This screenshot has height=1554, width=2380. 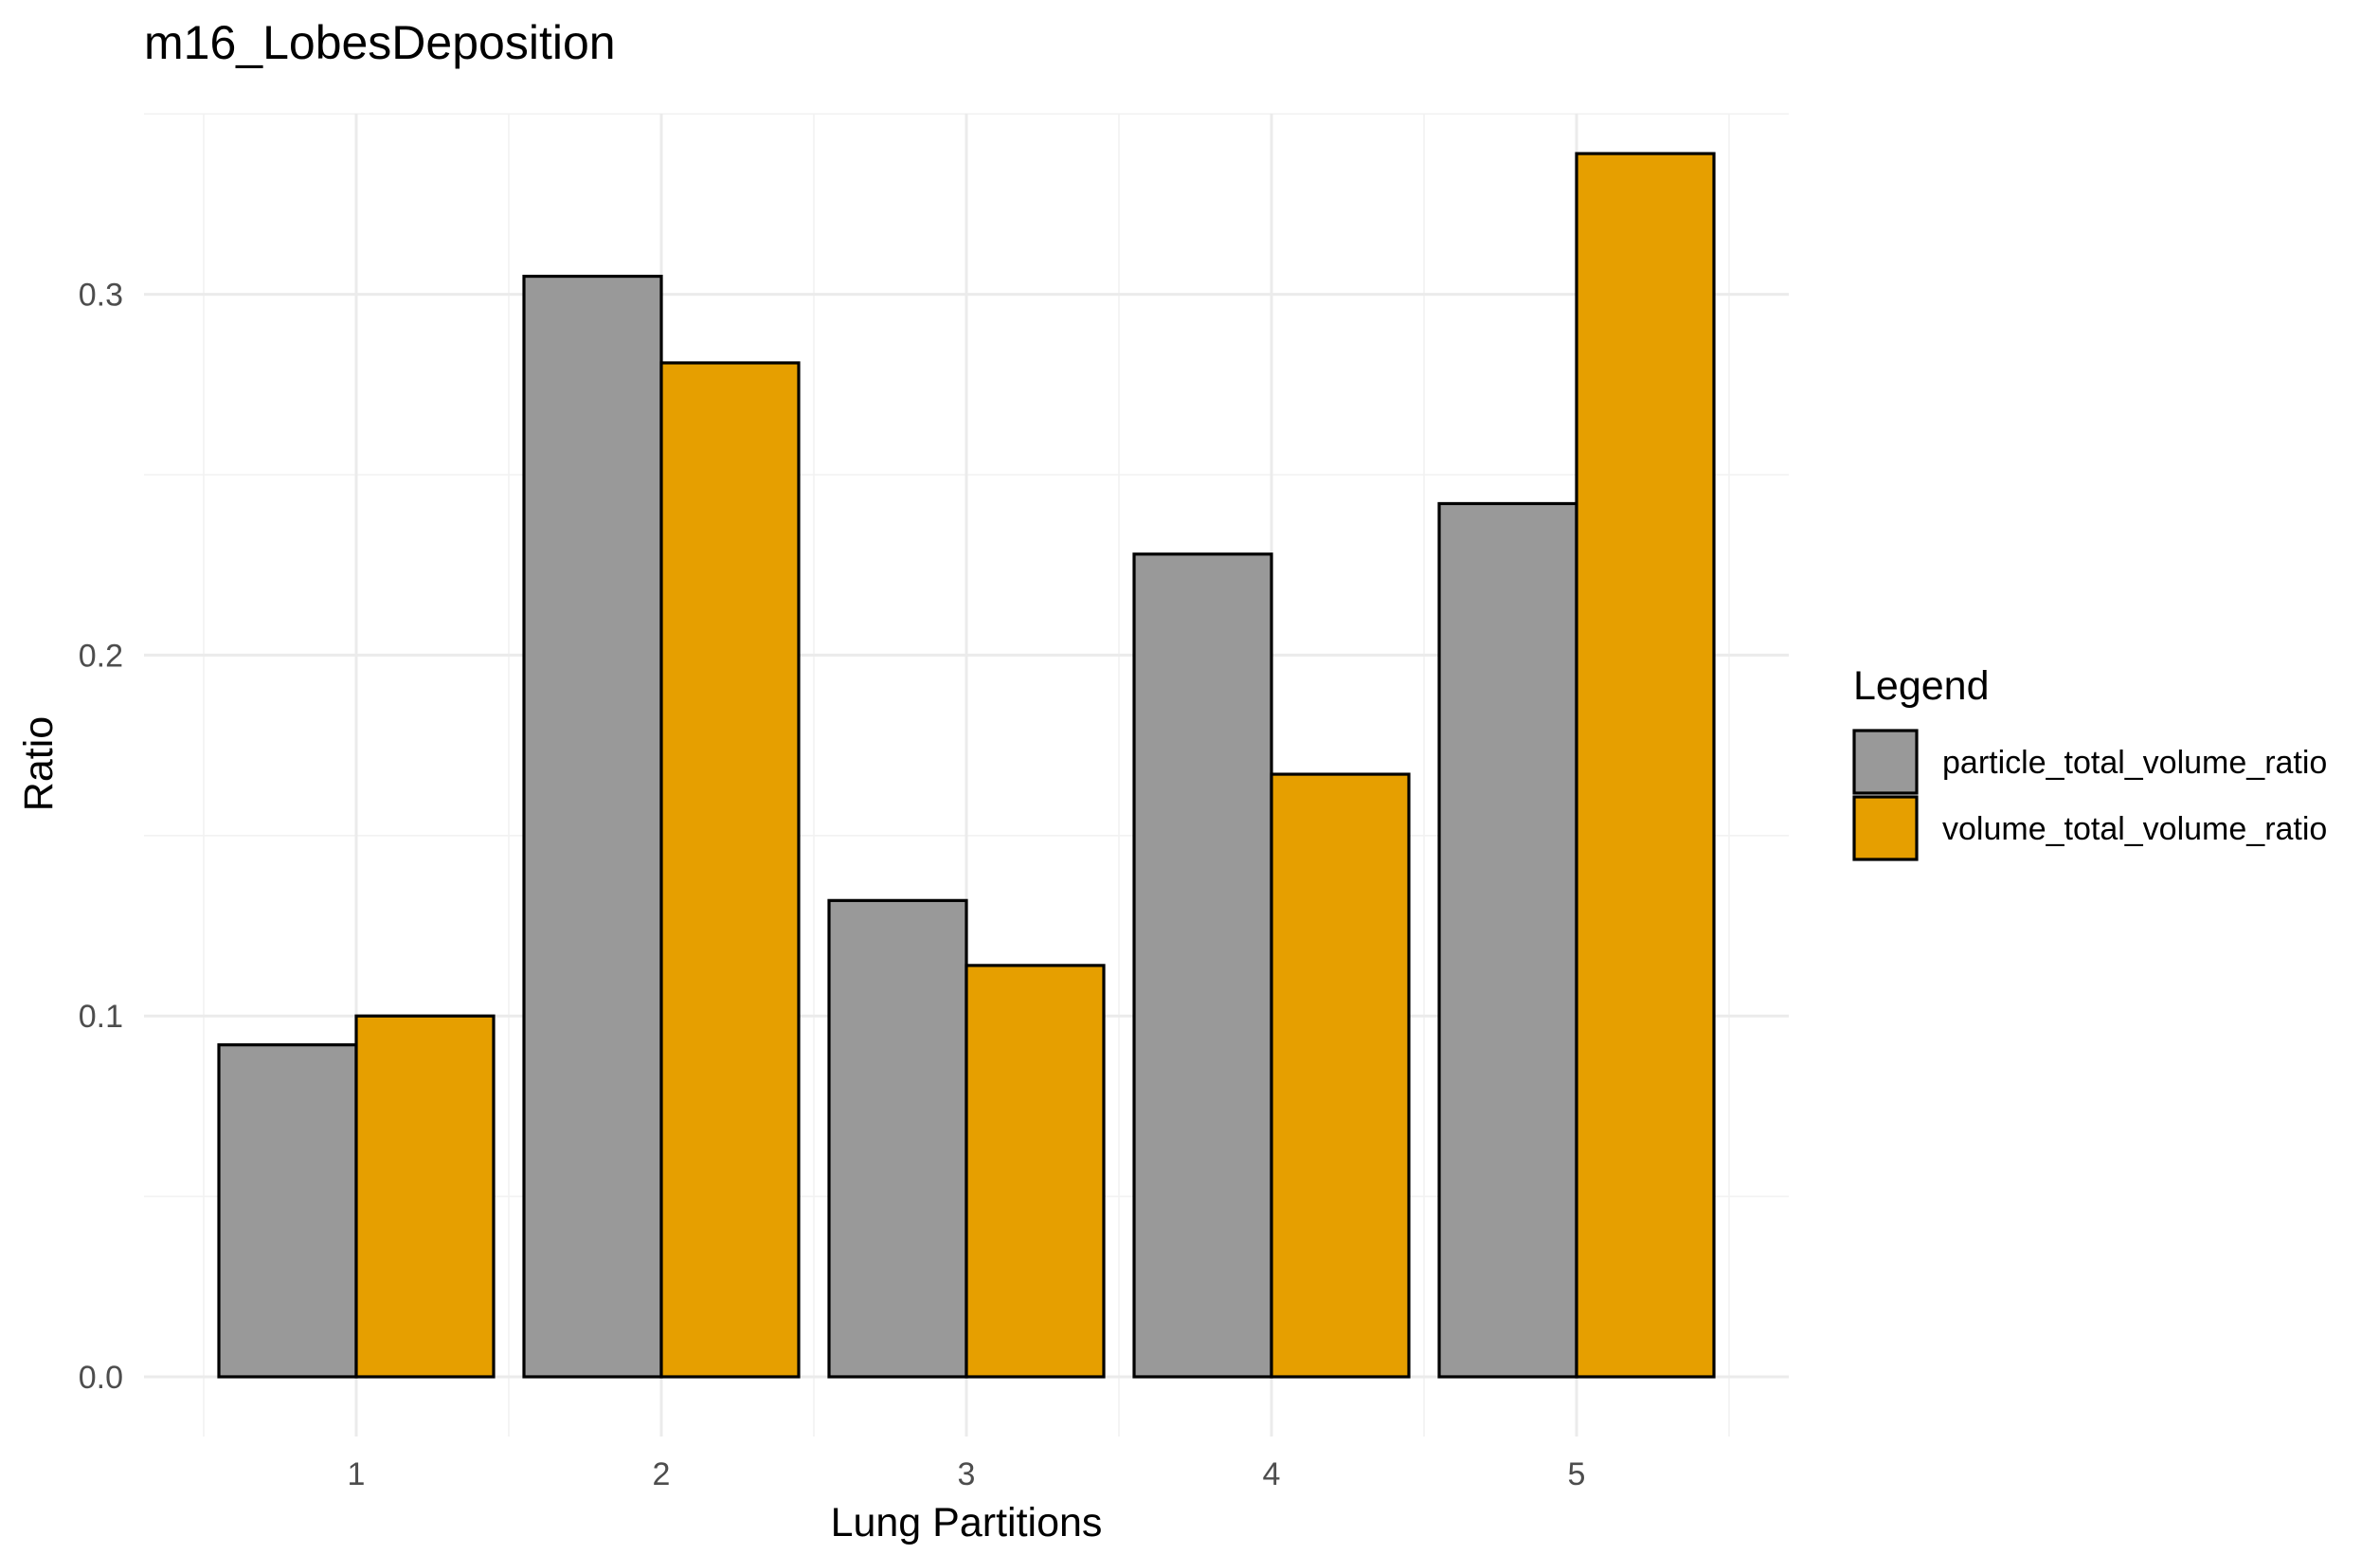 I want to click on x-axis-title: Lung Partitions, so click(x=967, y=1522).